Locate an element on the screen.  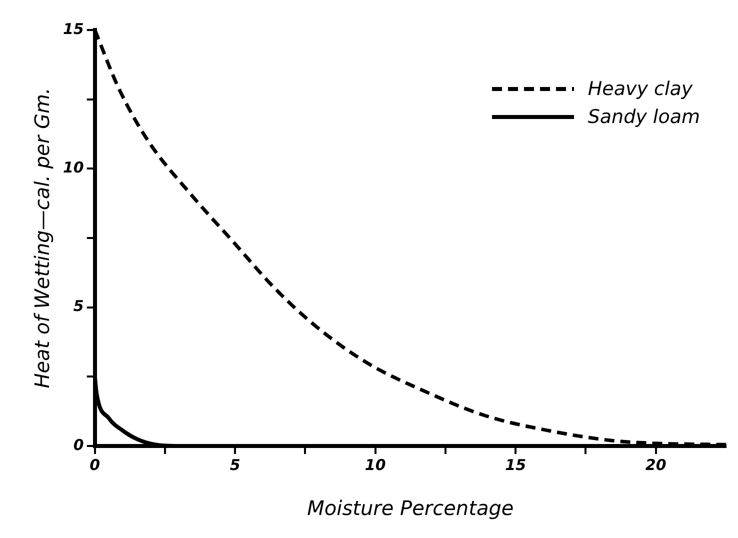
x-tick-label: 5 is located at coordinates (235, 465).